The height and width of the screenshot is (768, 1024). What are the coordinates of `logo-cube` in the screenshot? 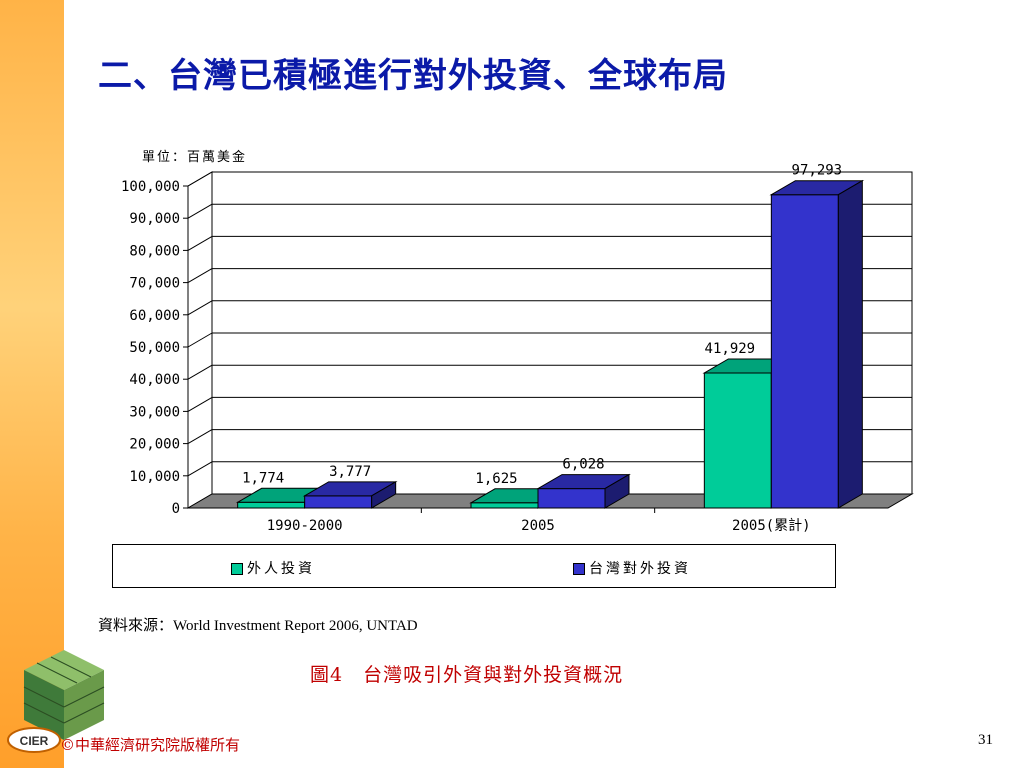 It's located at (64, 695).